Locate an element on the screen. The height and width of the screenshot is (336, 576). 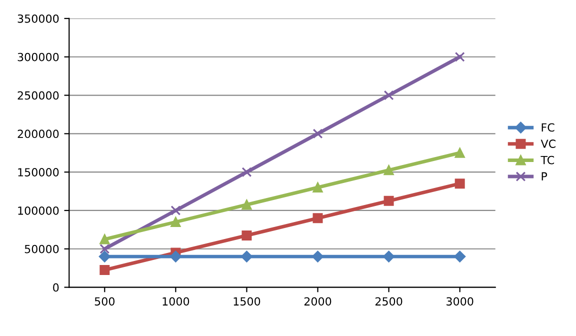
x-tick-label: 3000 is located at coordinates (460, 301).